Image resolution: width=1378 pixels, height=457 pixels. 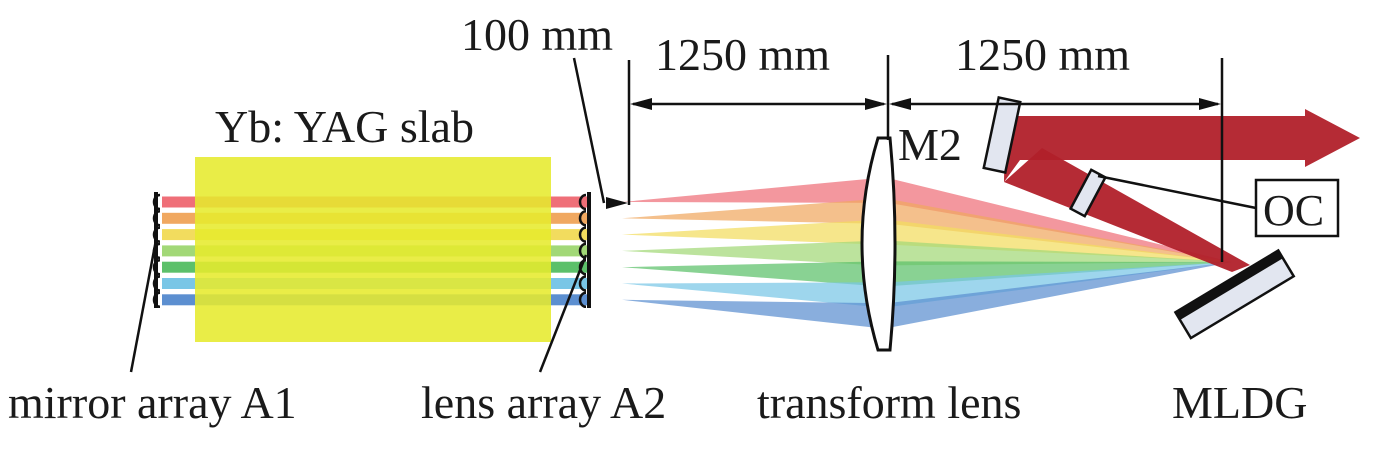 I want to click on dim-label-1250mm-right: 1250 mm, so click(x=1042, y=54).